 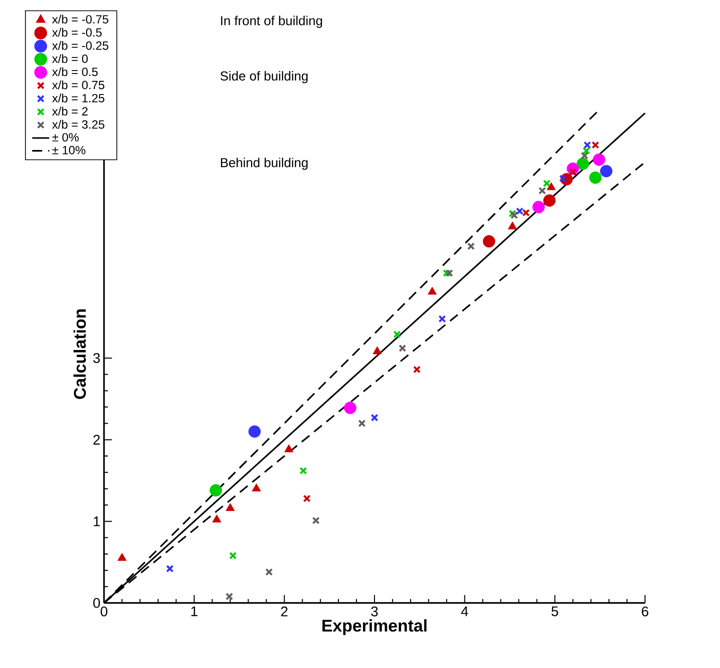 What do you see at coordinates (374, 611) in the screenshot?
I see `x-tick-label: 3` at bounding box center [374, 611].